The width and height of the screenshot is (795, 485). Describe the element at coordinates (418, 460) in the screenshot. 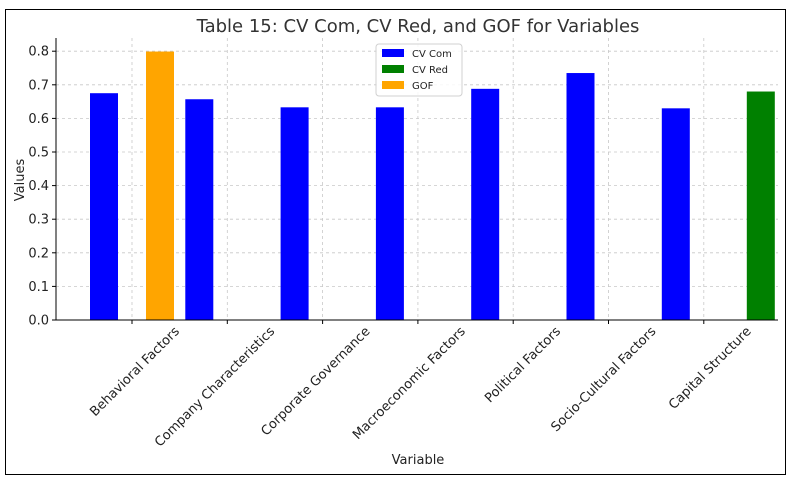

I see `x-axis-label: Variable` at that location.